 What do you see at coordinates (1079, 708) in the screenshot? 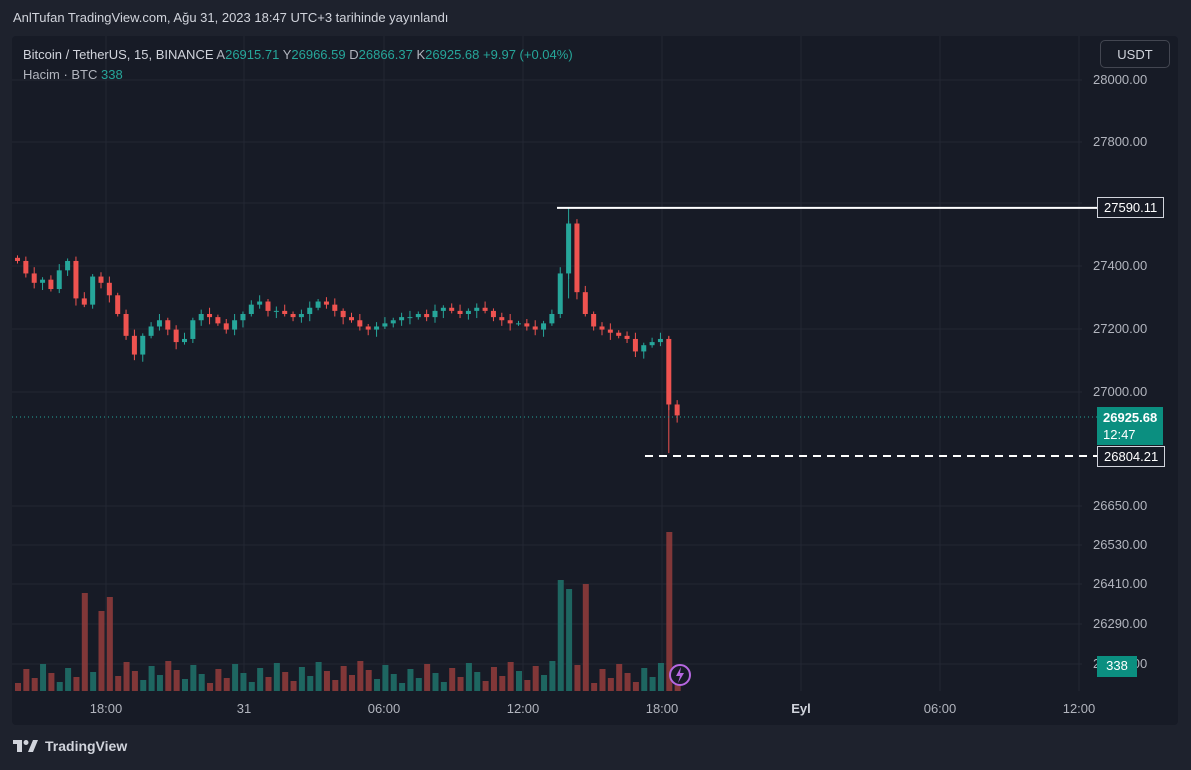
I see `time-axis-label: 12:00` at bounding box center [1079, 708].